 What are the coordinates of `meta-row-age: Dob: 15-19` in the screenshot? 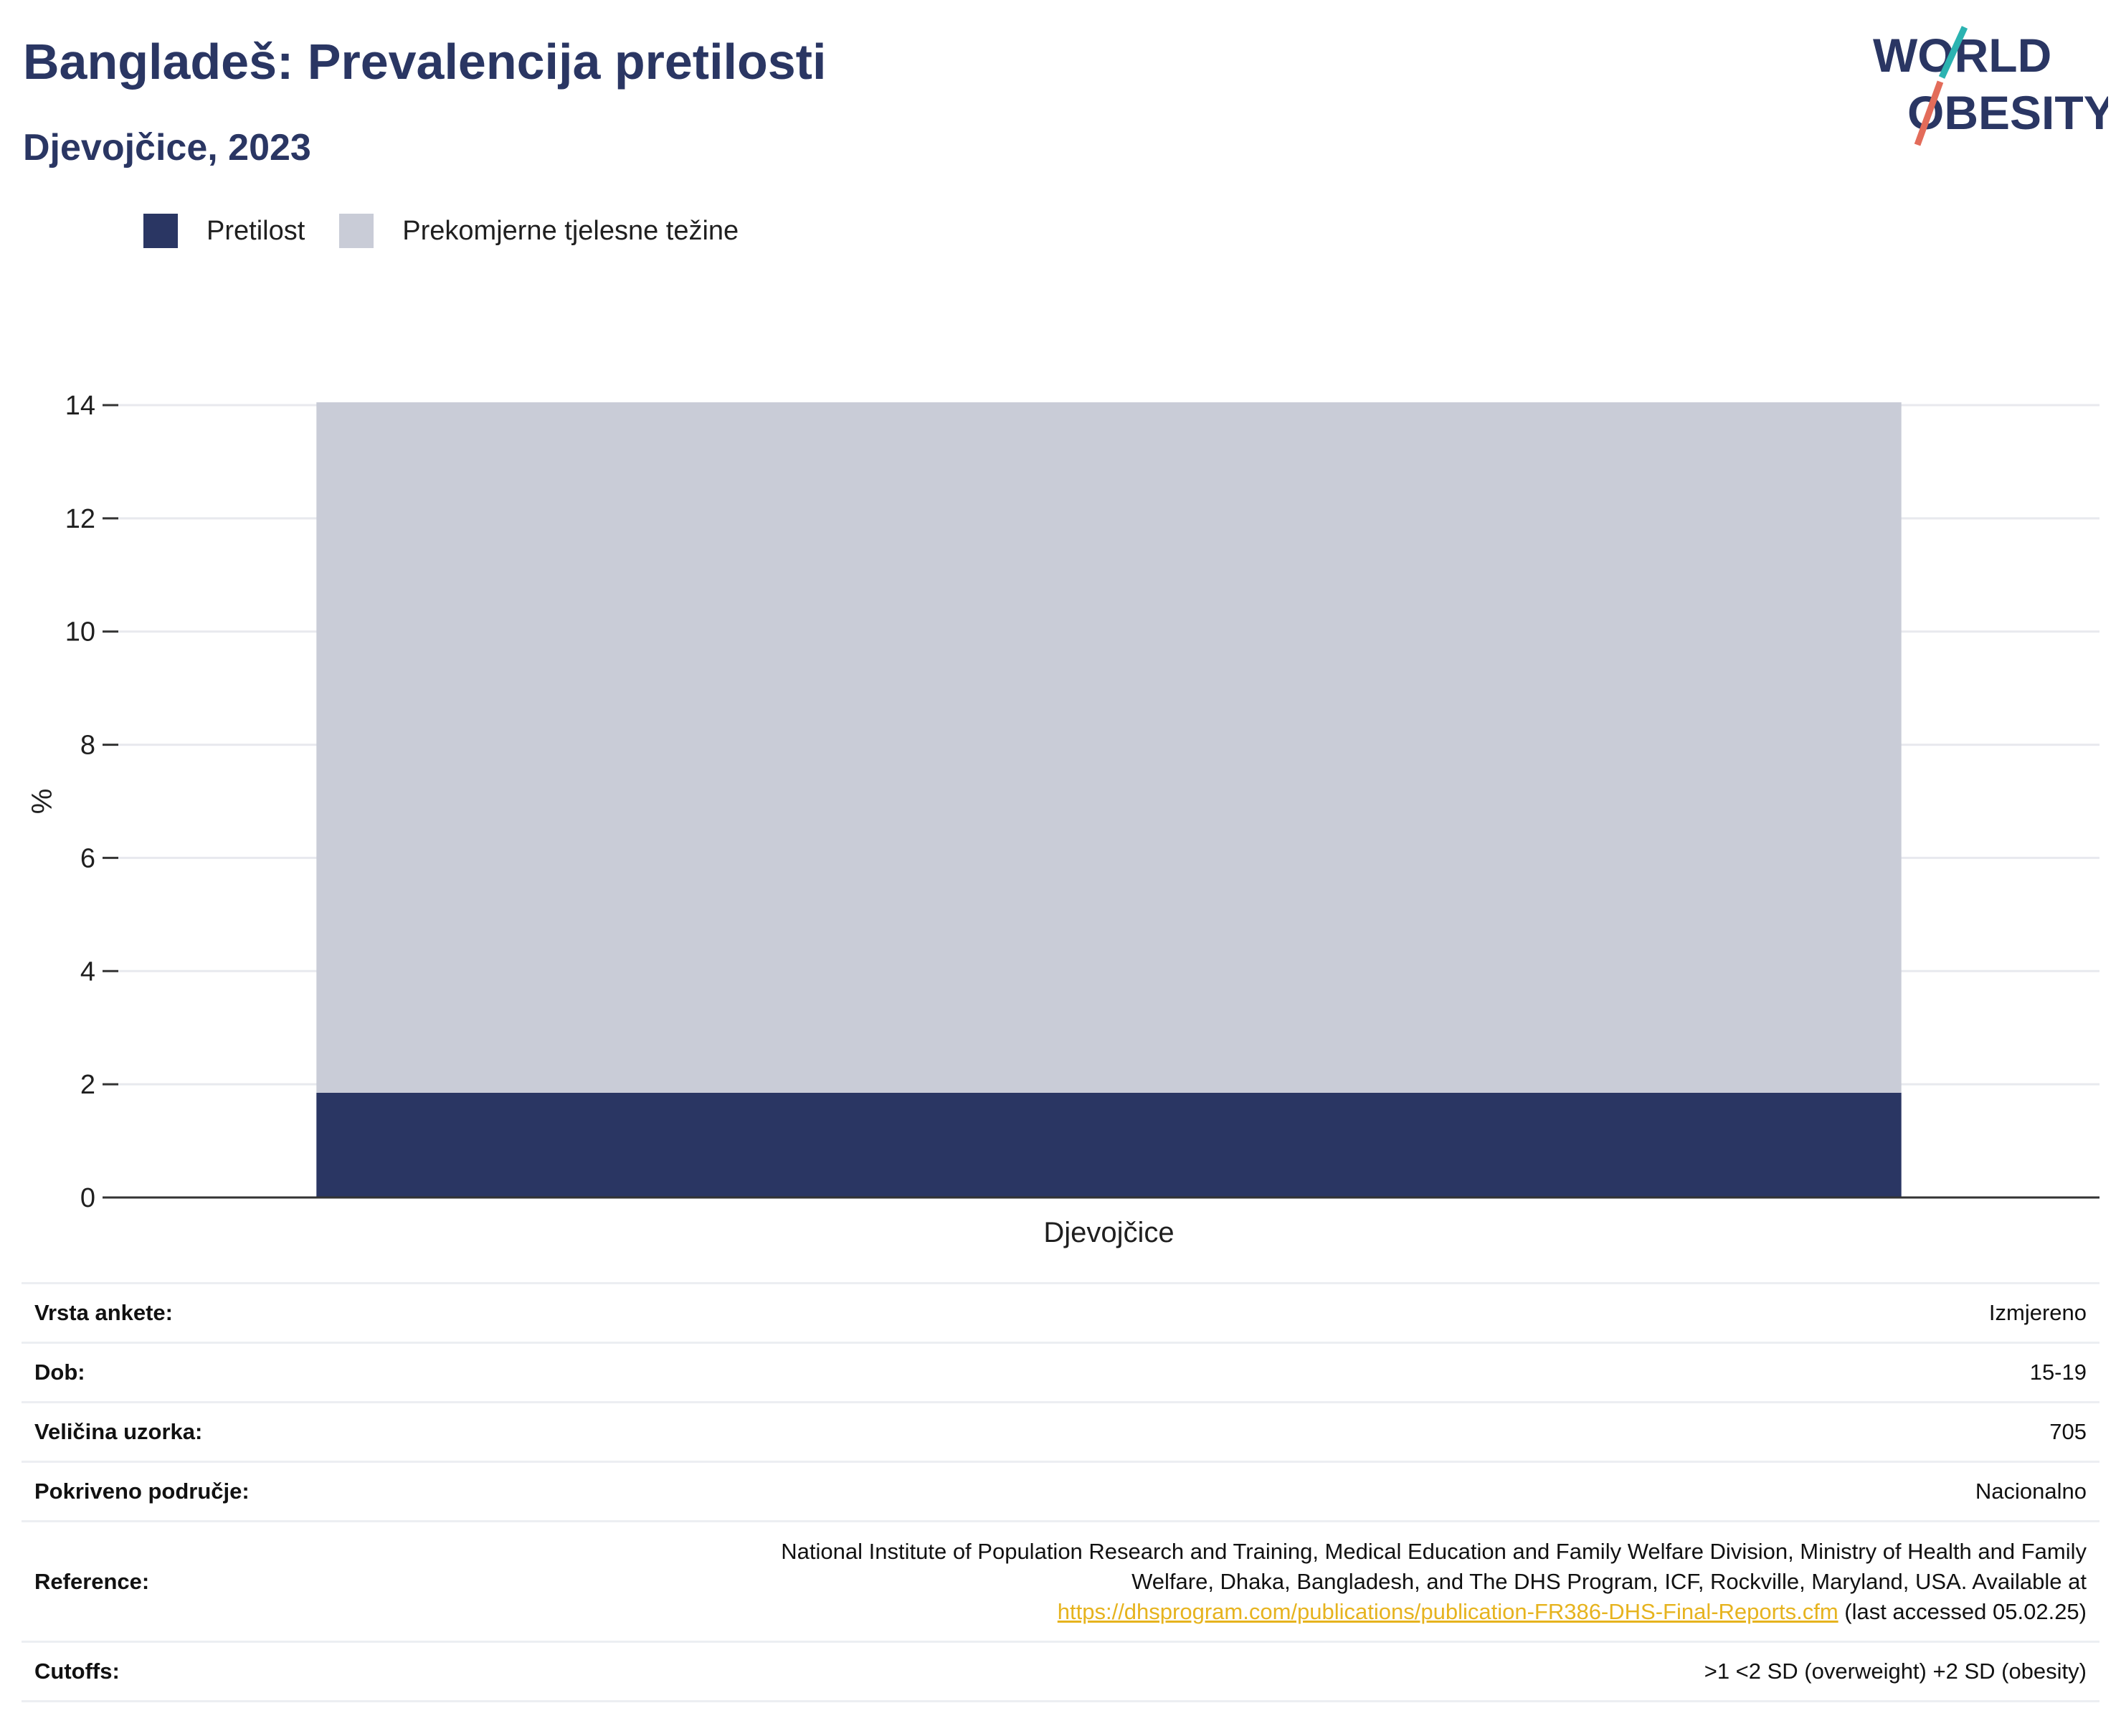 It's located at (1060, 1372).